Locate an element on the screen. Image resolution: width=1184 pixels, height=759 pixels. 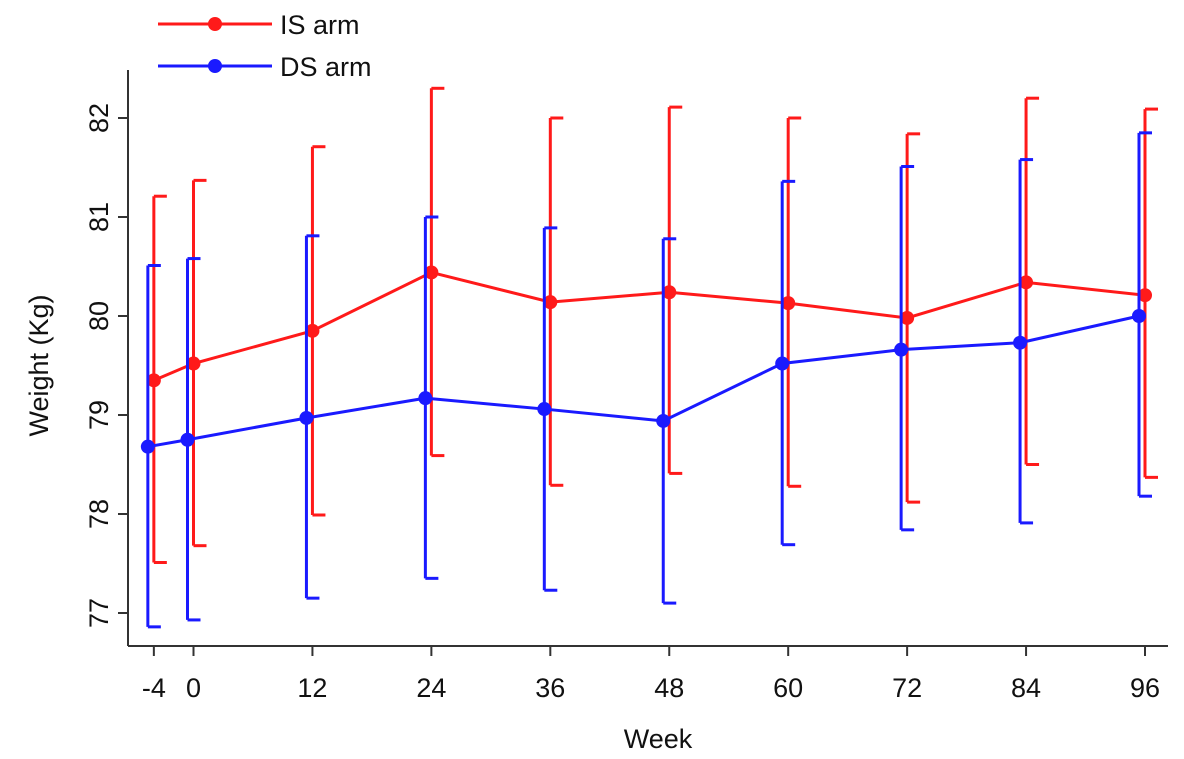
x-tick-label: 60 is located at coordinates (788, 688).